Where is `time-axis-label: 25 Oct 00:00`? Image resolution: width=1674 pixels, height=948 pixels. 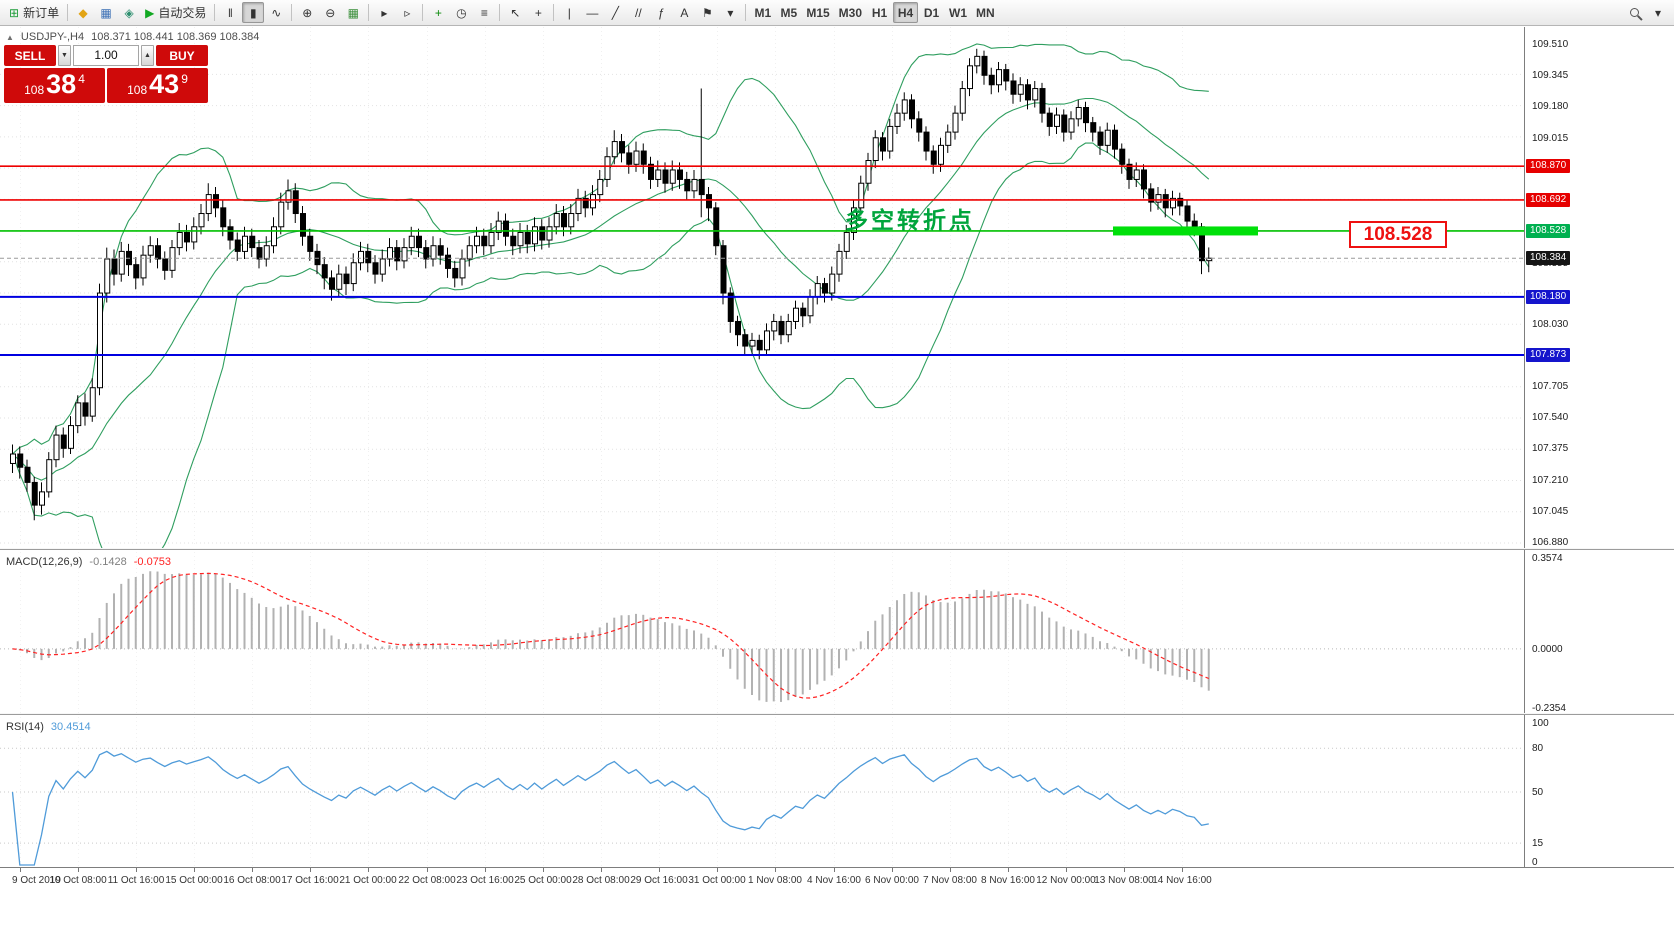 time-axis-label: 25 Oct 00:00 is located at coordinates (543, 880).